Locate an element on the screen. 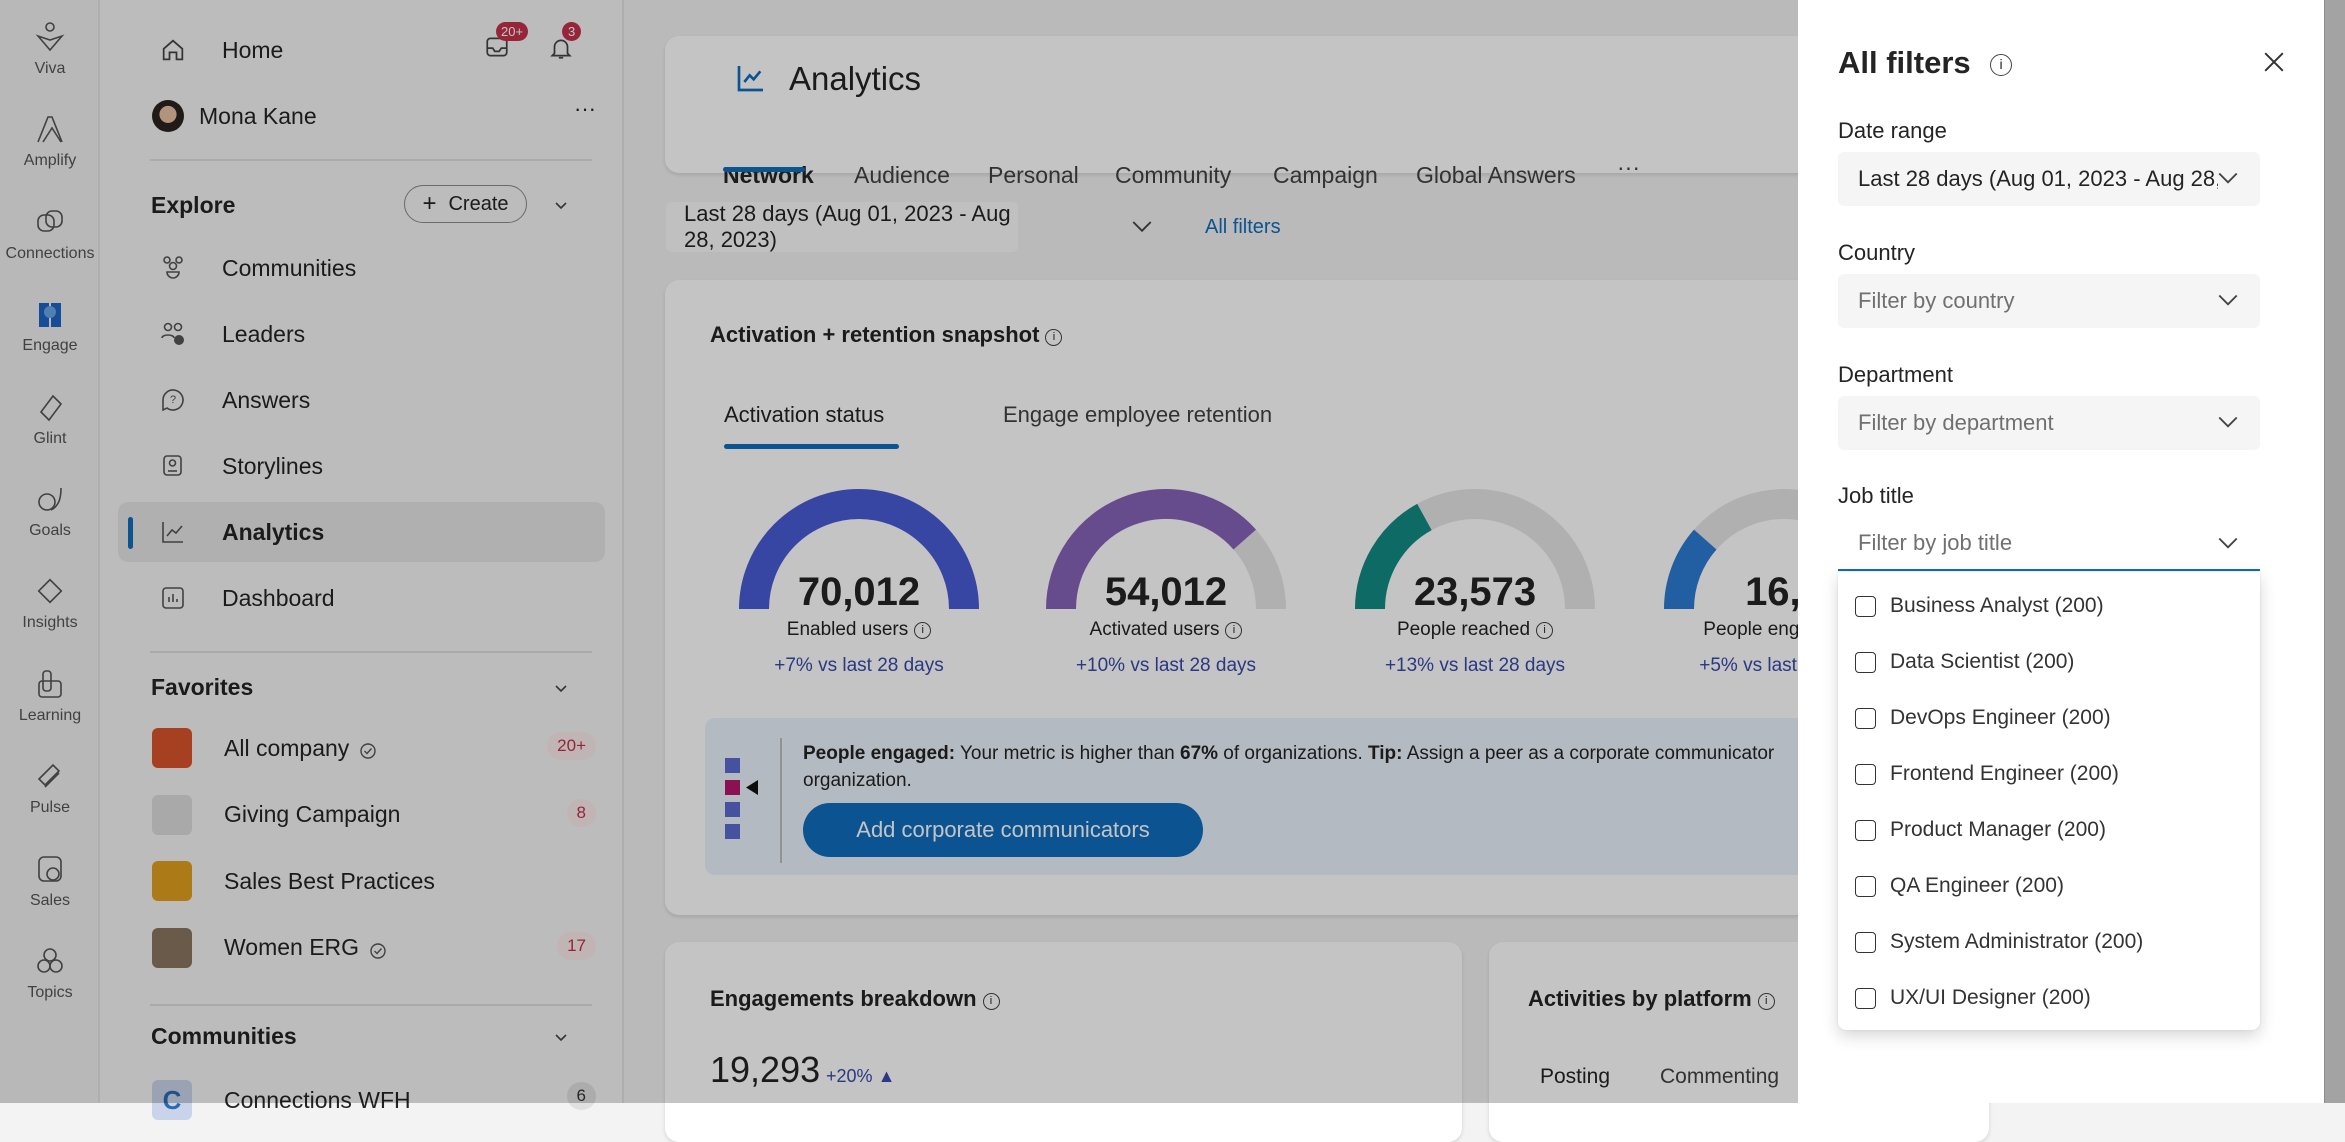  tab-activation-status: Activation status is located at coordinates (804, 414).